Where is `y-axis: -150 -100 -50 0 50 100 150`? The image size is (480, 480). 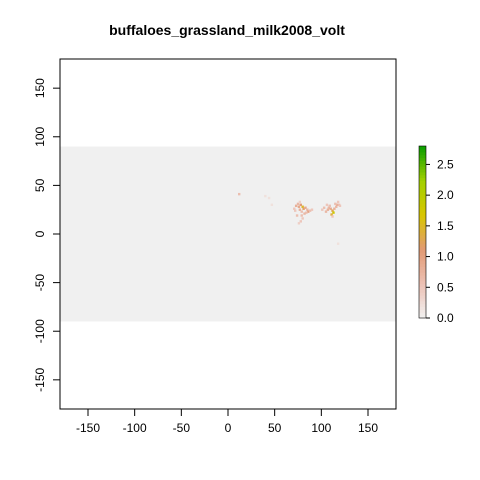 y-axis: -150 -100 -50 0 50 100 150 is located at coordinates (47, 235).